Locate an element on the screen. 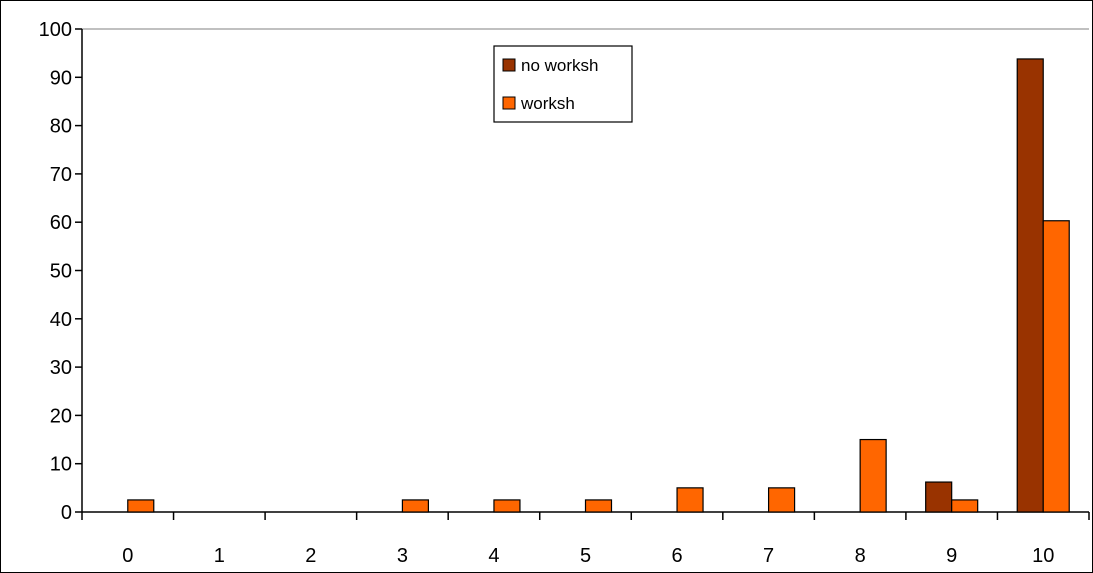 This screenshot has height=573, width=1093. y-tick-label: 90 is located at coordinates (61, 78).